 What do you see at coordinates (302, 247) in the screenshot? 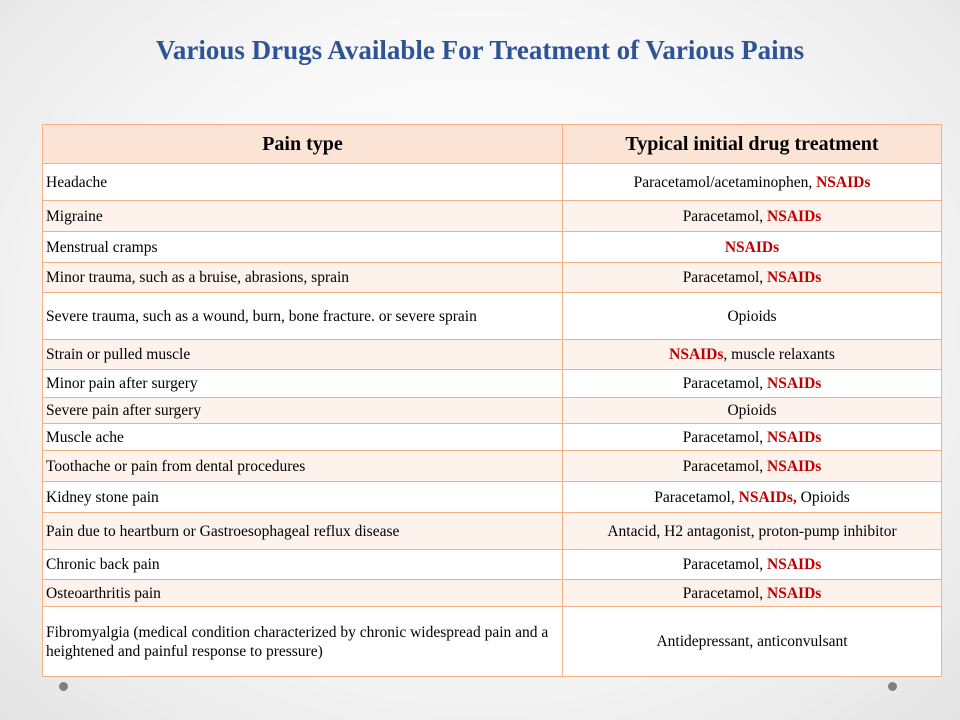
I see `pain-type-cell: Menstrual cramps` at bounding box center [302, 247].